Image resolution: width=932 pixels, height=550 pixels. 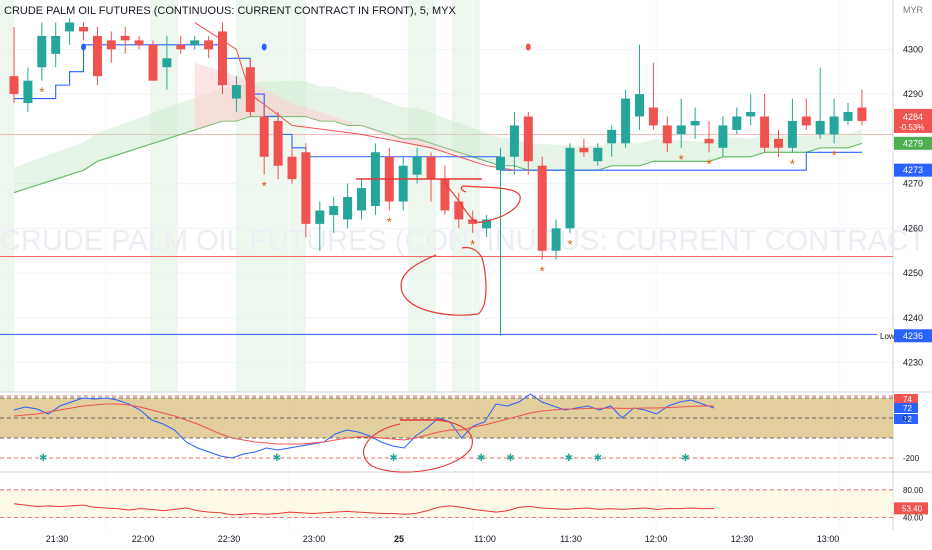 I want to click on rsi-tick-label: 80.00, so click(x=913, y=490).